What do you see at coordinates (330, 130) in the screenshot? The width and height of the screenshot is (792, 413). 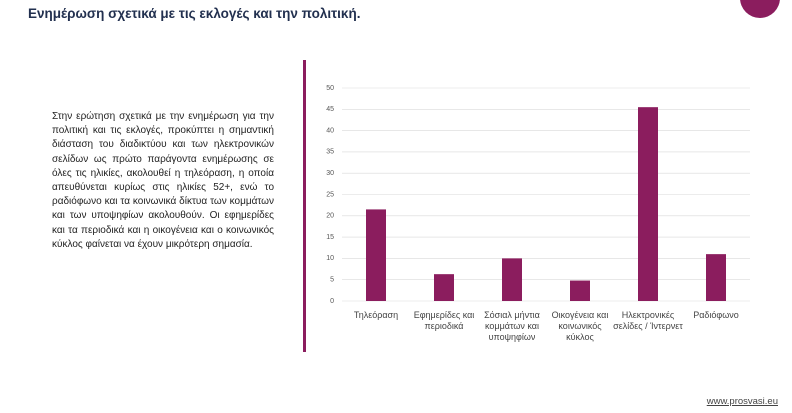 I see `y-tick-label: 40` at bounding box center [330, 130].